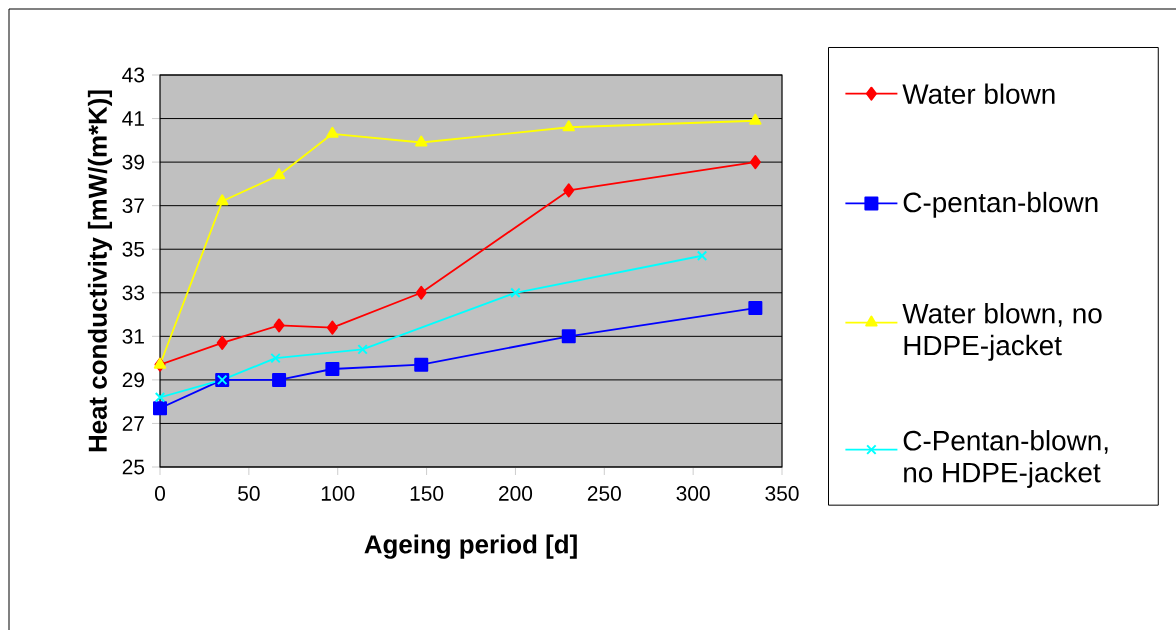 The image size is (1176, 630). What do you see at coordinates (1005, 459) in the screenshot?
I see `legend-label: C-Pentan-blown, no HDPE-jacket` at bounding box center [1005, 459].